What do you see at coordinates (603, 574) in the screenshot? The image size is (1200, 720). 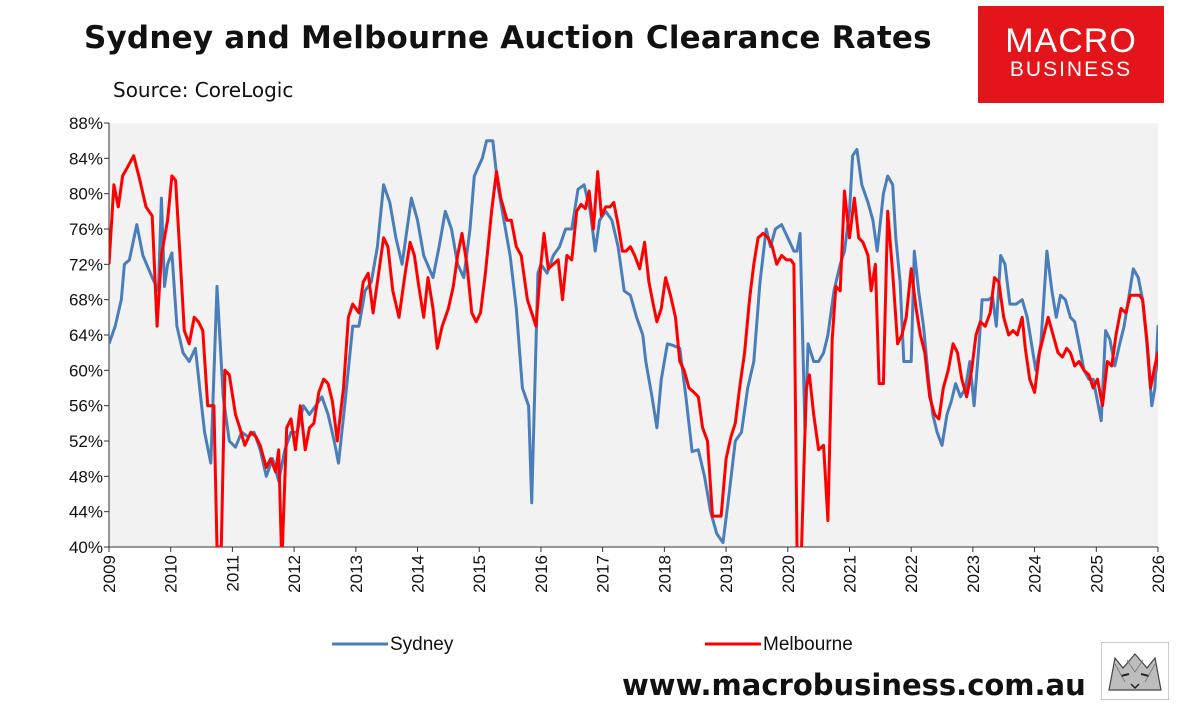 I see `x-tick-label: 2017` at bounding box center [603, 574].